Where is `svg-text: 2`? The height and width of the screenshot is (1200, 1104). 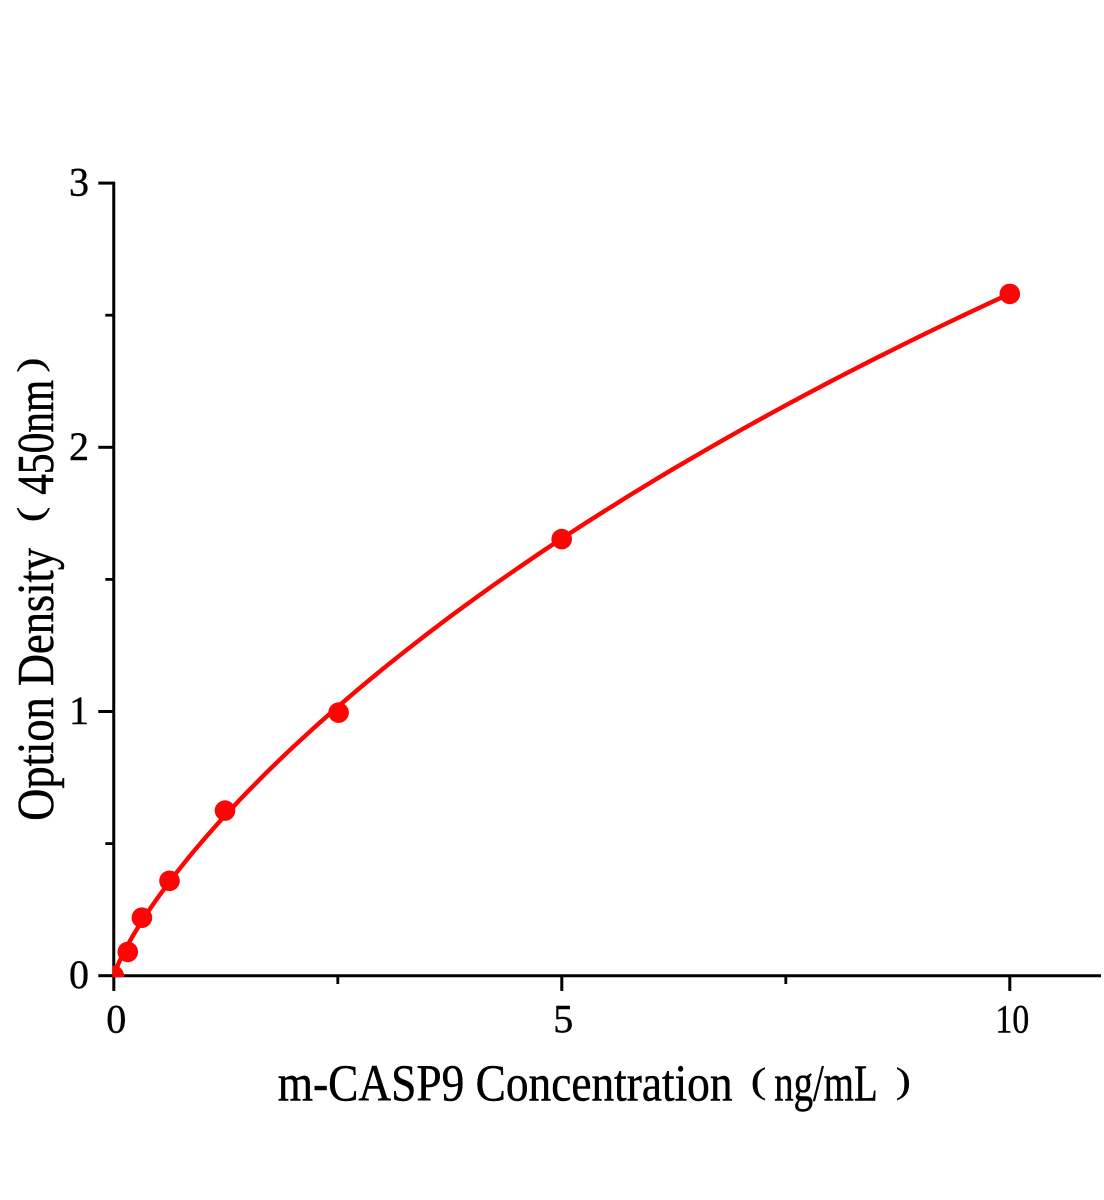
svg-text: 2 is located at coordinates (79, 446).